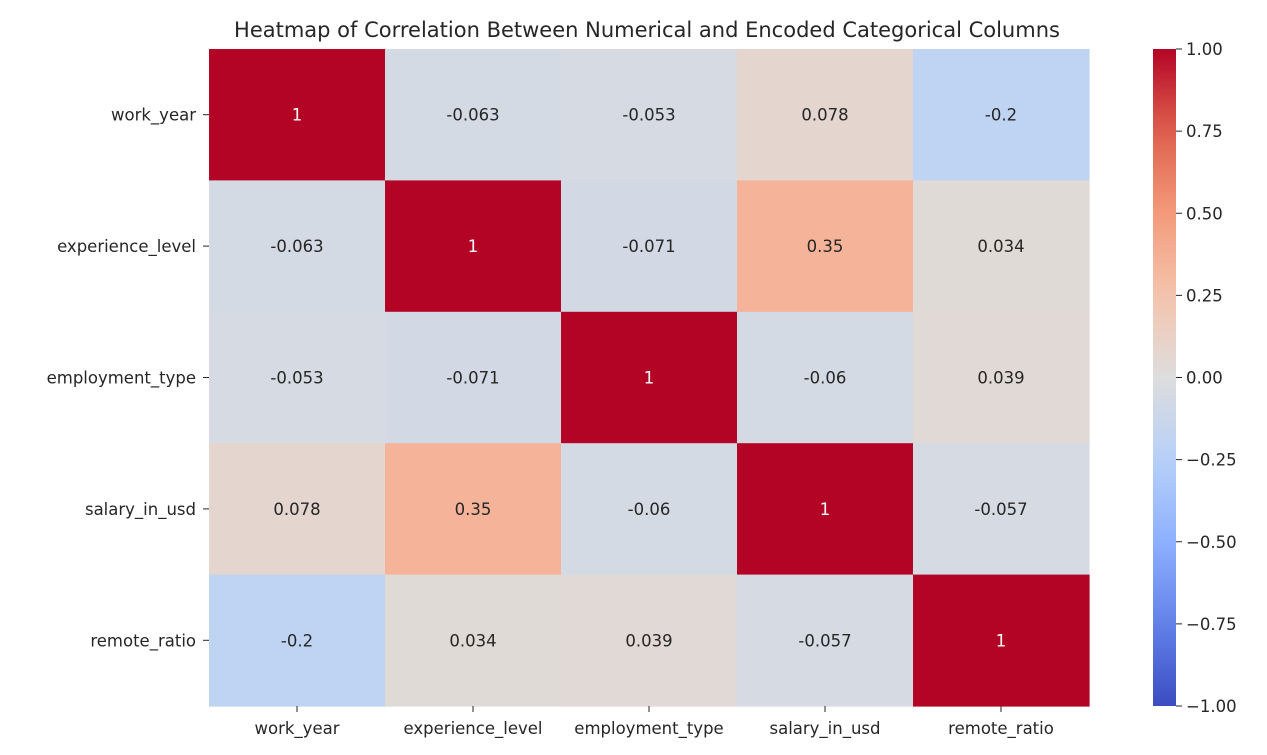 The image size is (1267, 755). Describe the element at coordinates (473, 729) in the screenshot. I see `x-tick-label: experience_level` at that location.